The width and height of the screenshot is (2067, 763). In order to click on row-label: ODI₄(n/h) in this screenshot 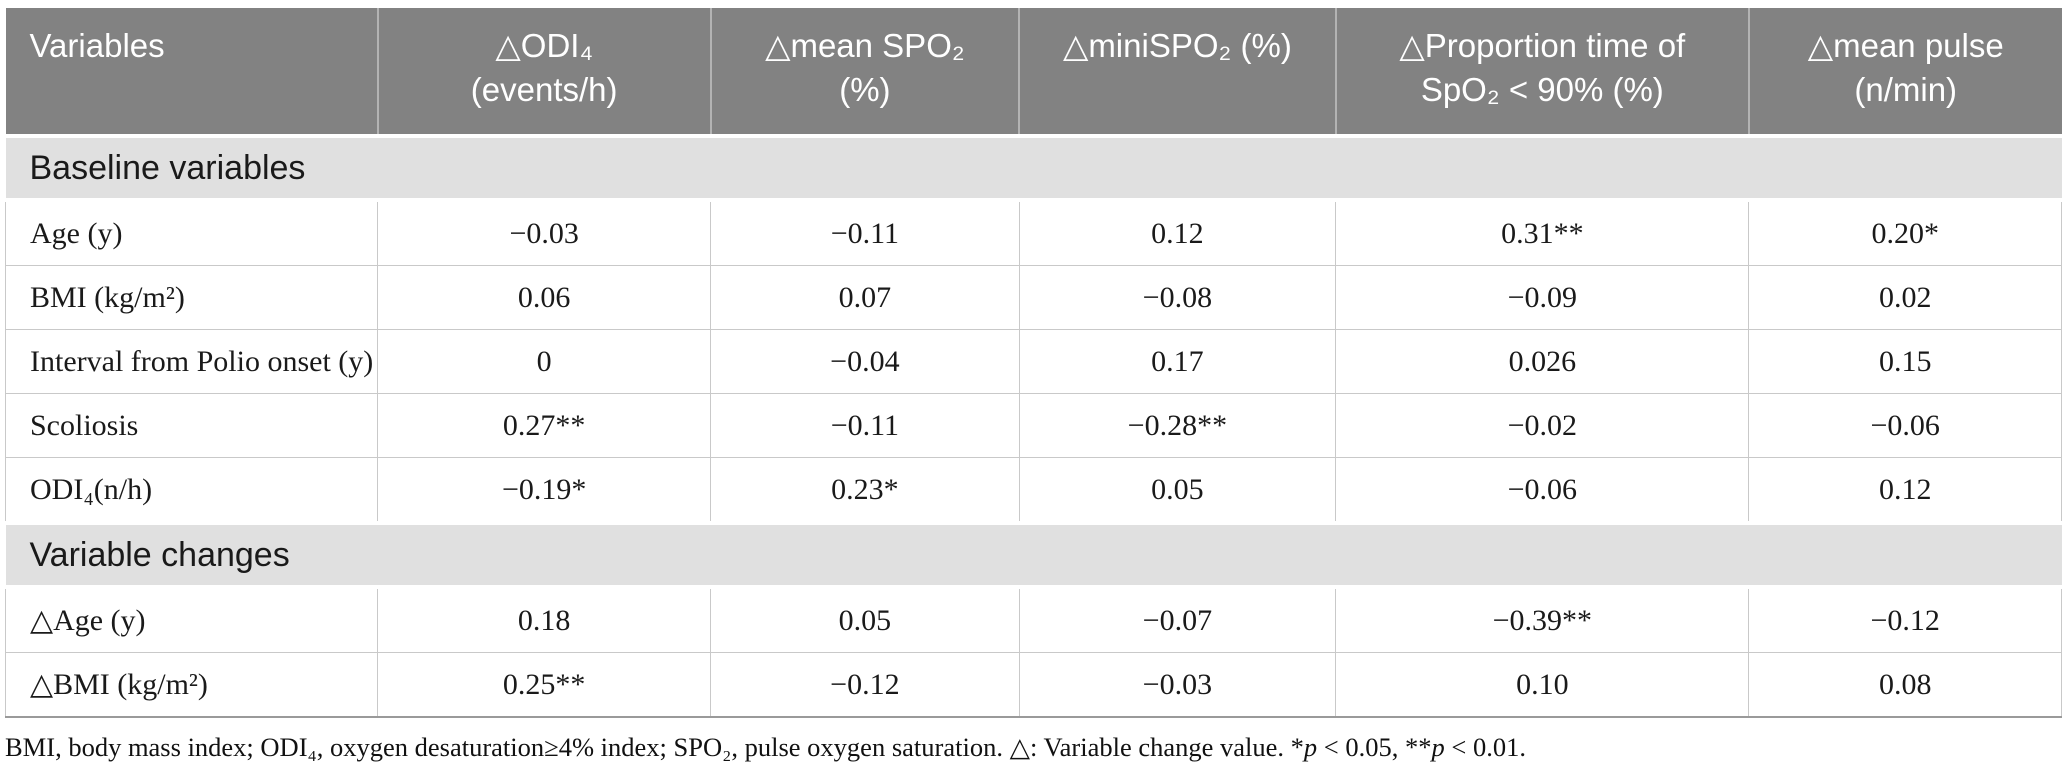, I will do `click(191, 490)`.